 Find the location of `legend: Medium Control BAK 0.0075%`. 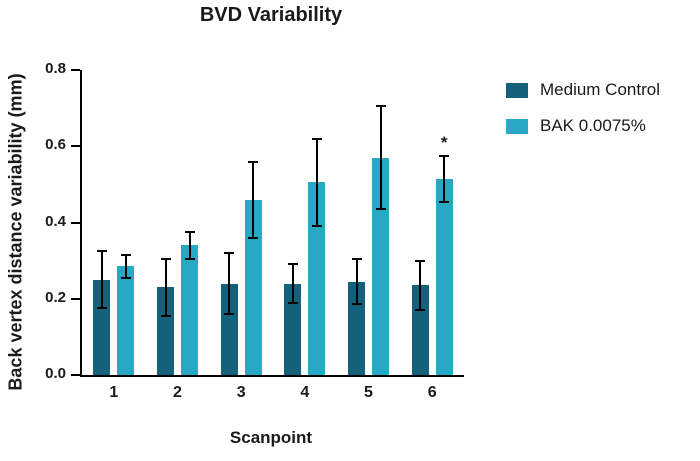

legend: Medium Control BAK 0.0075% is located at coordinates (583, 116).